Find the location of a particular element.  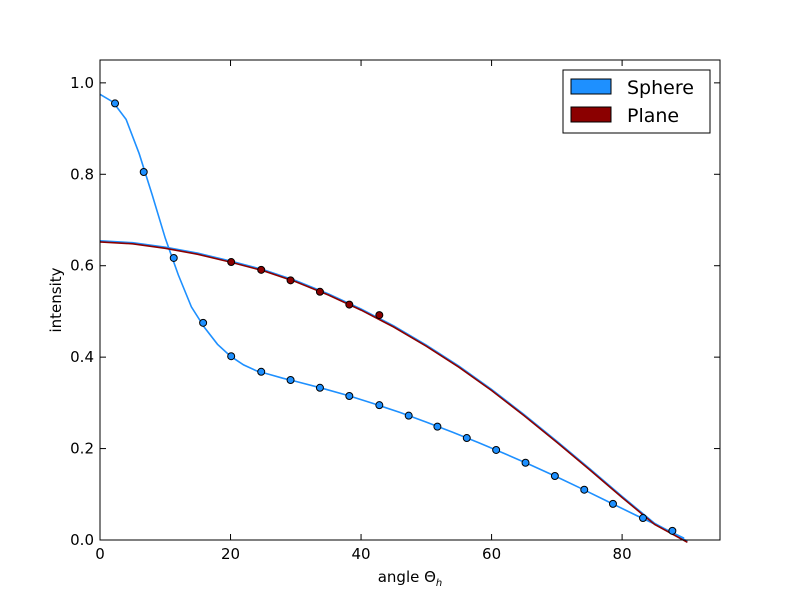

y-tick-label: 0.8 is located at coordinates (82, 174).